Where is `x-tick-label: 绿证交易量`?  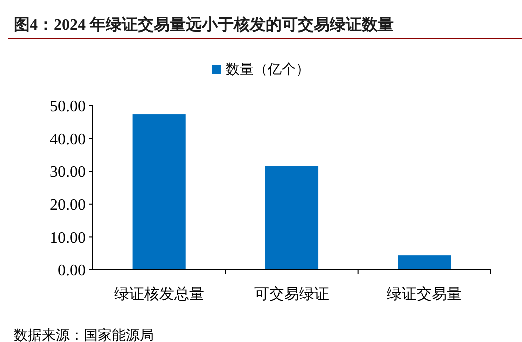
x-tick-label: 绿证交易量 is located at coordinates (424, 294).